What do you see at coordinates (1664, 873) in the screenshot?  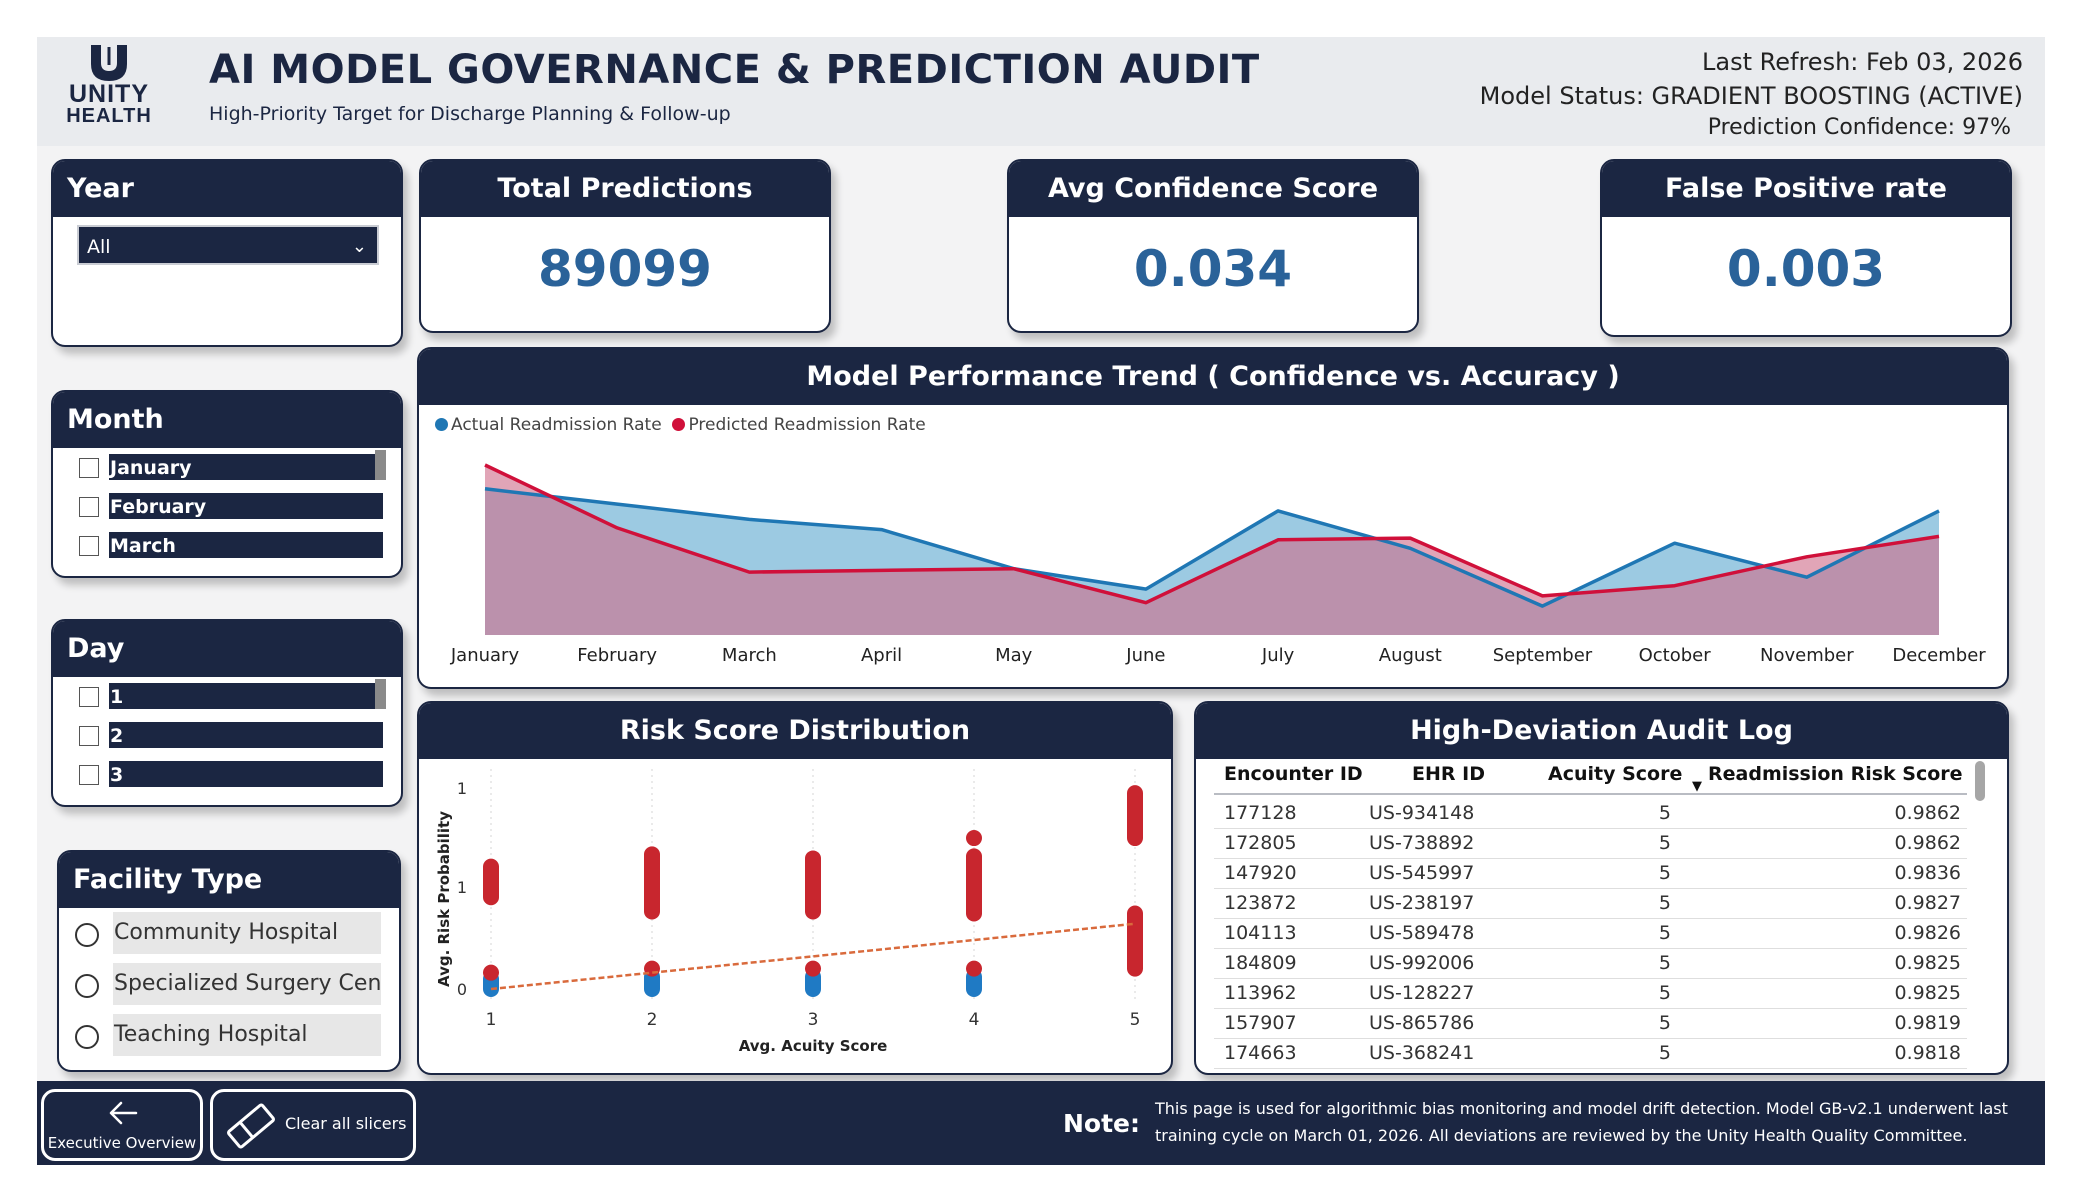 I see `cell-acuity-score: 5` at bounding box center [1664, 873].